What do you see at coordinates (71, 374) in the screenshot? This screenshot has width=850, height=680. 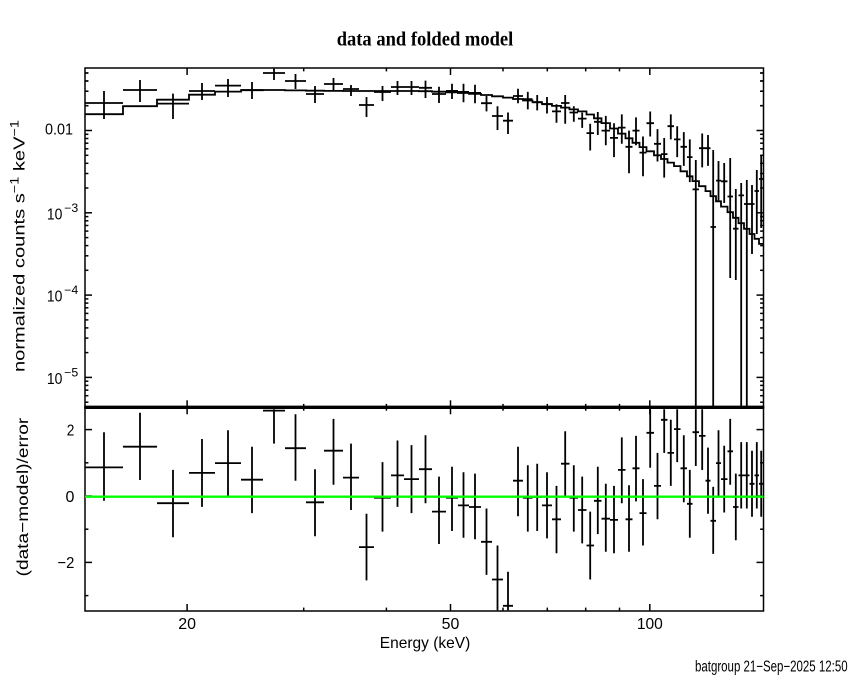 I see `svg-text: −5` at bounding box center [71, 374].